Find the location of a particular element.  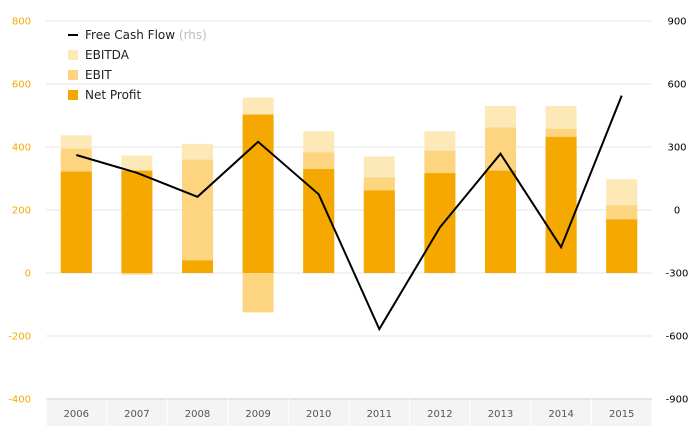

y-right-tick-label: -900 is located at coordinates (677, 400).